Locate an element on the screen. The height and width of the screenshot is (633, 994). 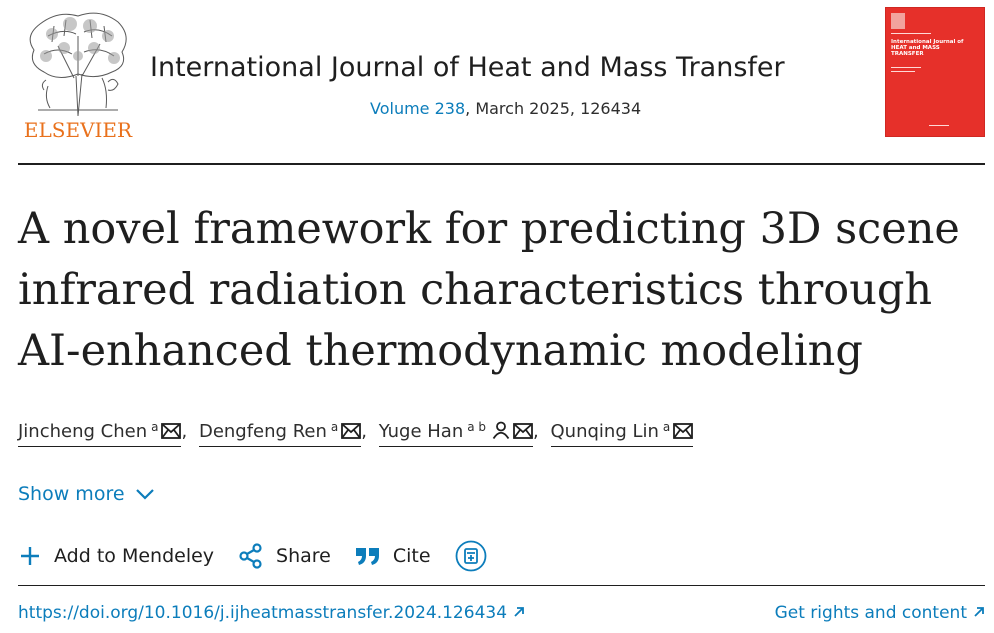
share-label: Share is located at coordinates (303, 556).